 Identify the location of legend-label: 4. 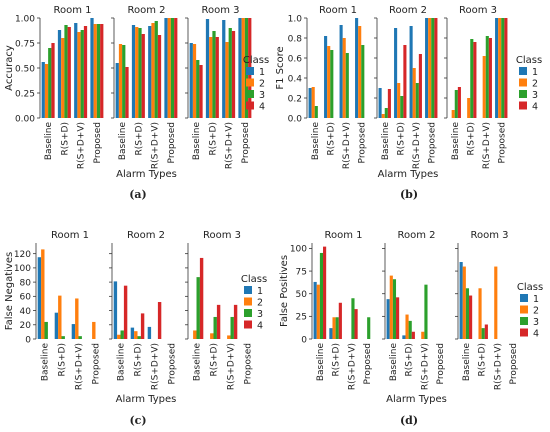
(262, 107).